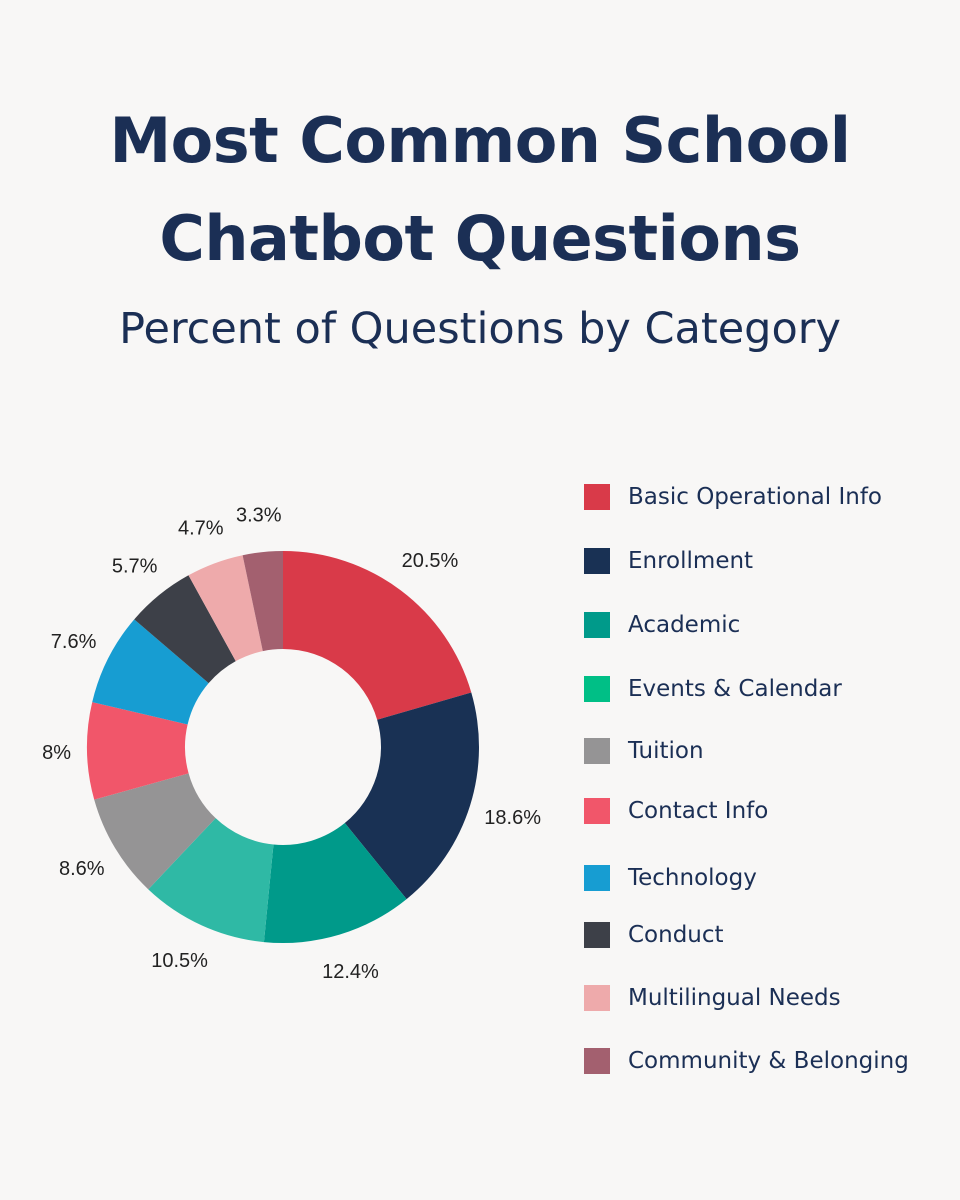  I want to click on donut-slice-conduct, so click(185, 629).